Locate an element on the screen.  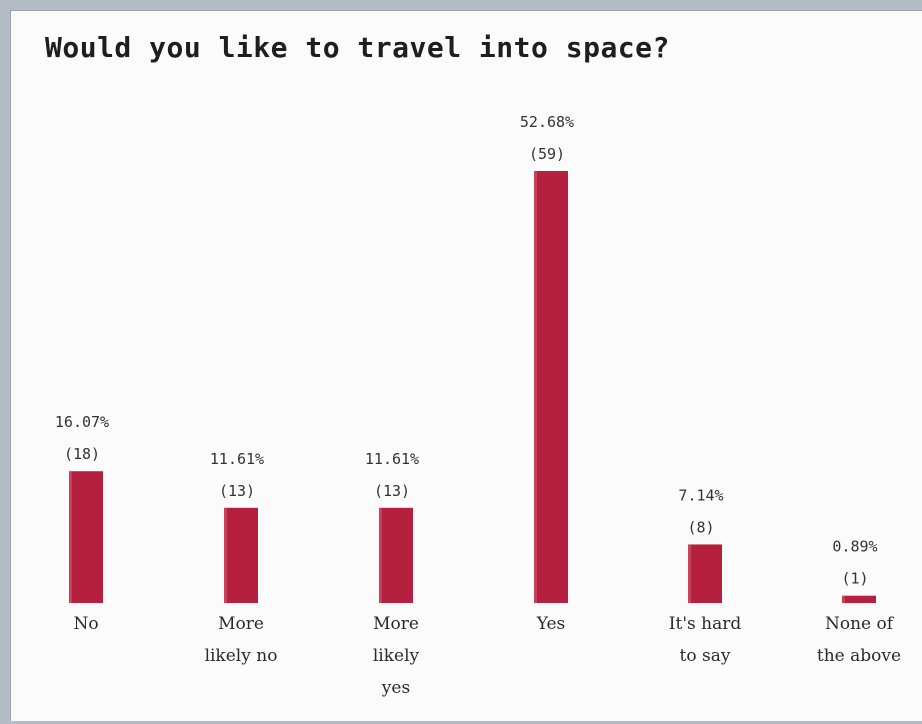
percent-label-2: 11.61% is located at coordinates (392, 459).